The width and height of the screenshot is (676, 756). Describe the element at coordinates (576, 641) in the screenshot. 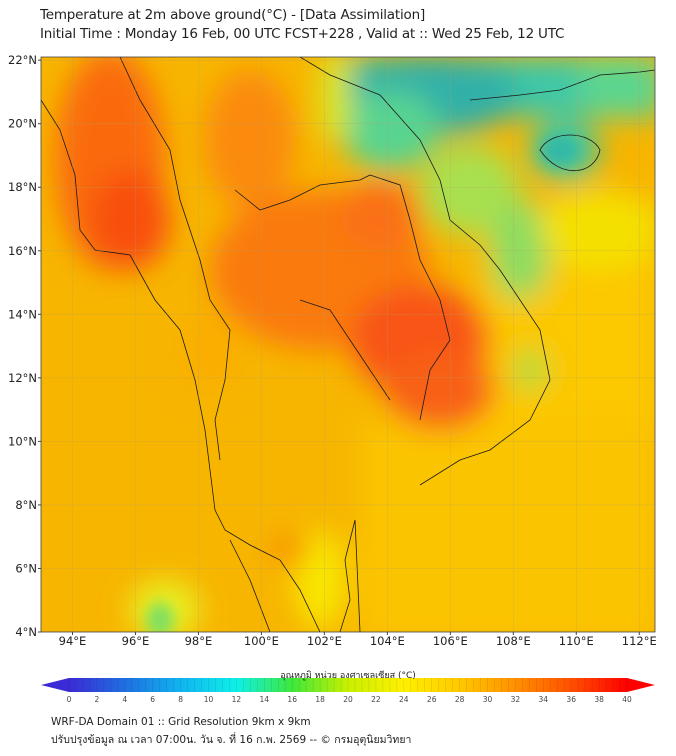

I see `lon-tick-label: 110°E` at that location.